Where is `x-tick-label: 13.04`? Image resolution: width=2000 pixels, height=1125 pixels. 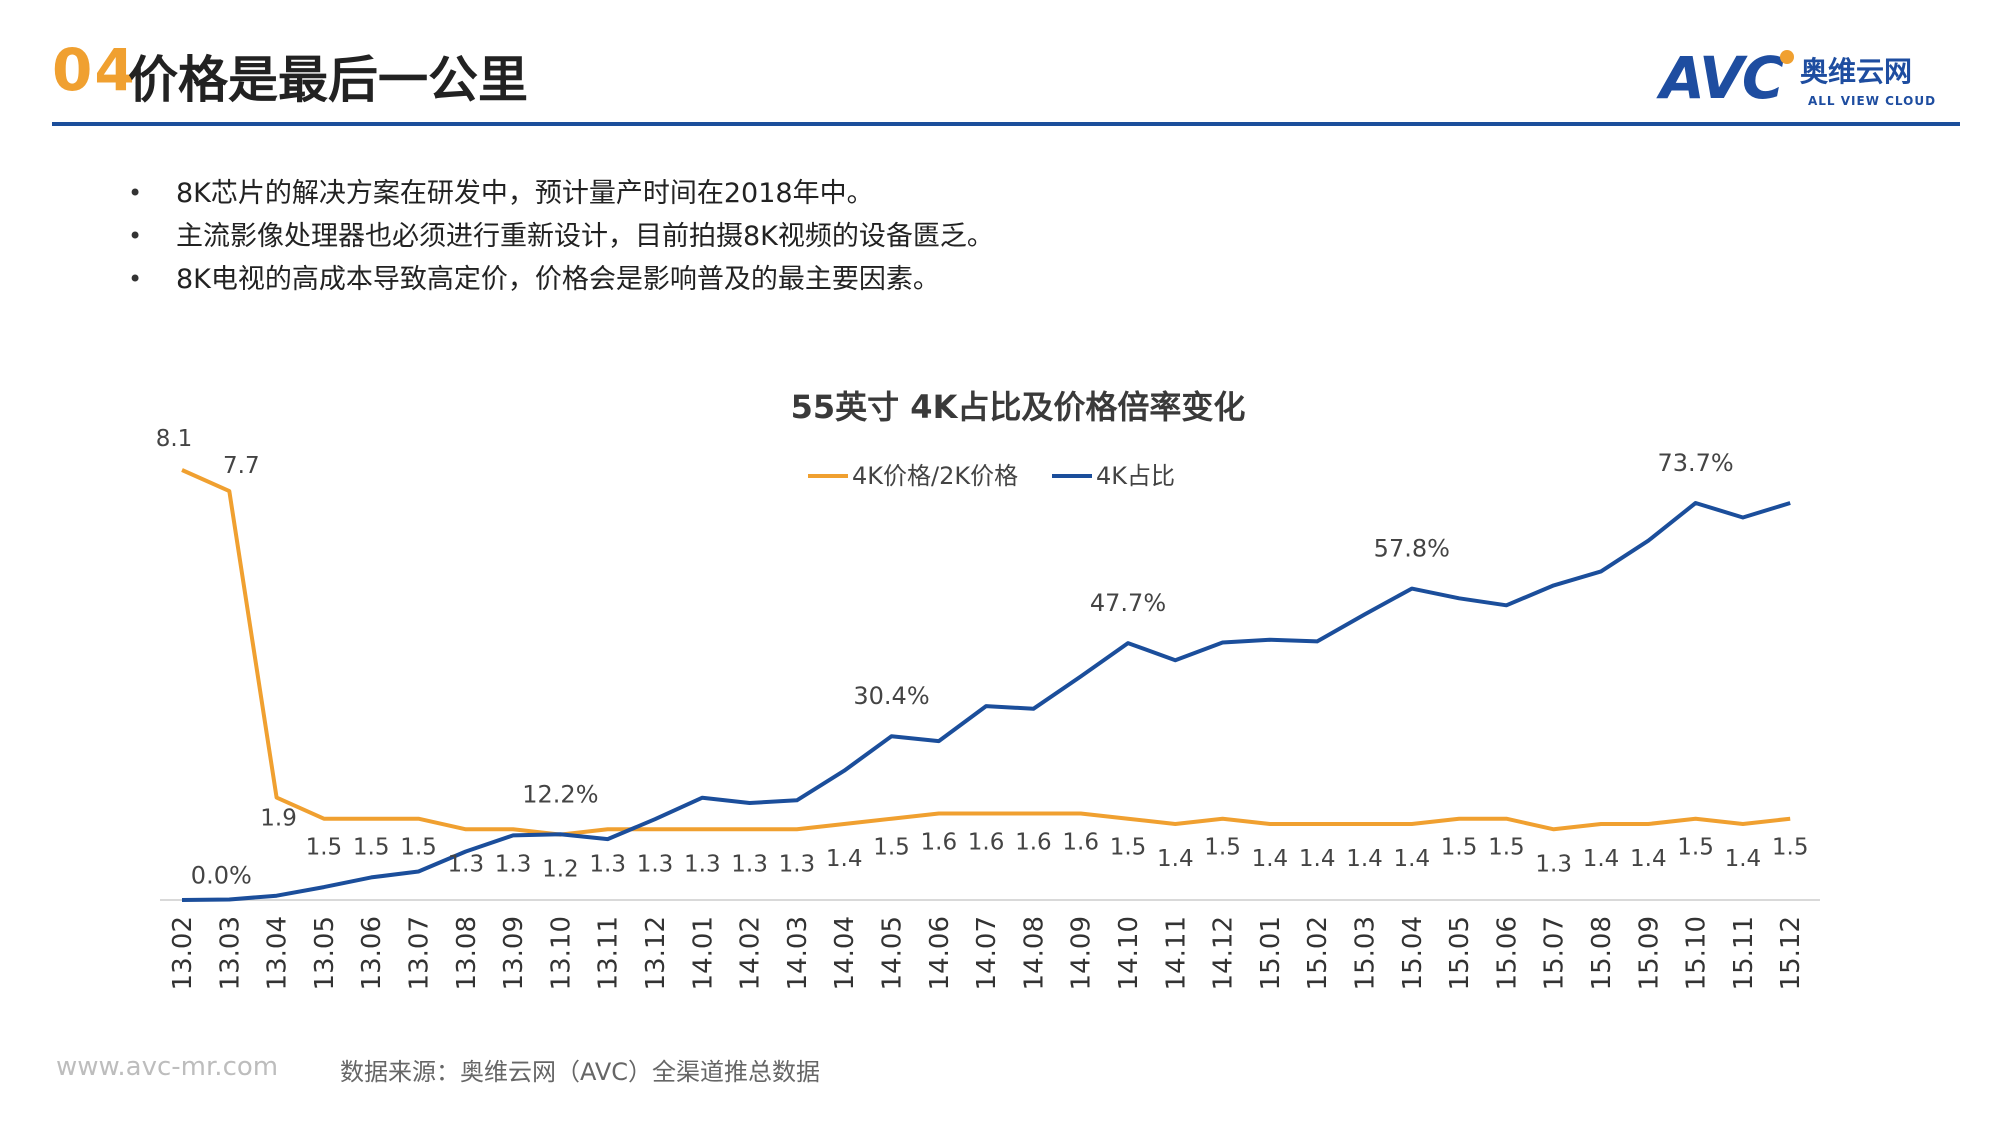
x-tick-label: 13.04 is located at coordinates (278, 953).